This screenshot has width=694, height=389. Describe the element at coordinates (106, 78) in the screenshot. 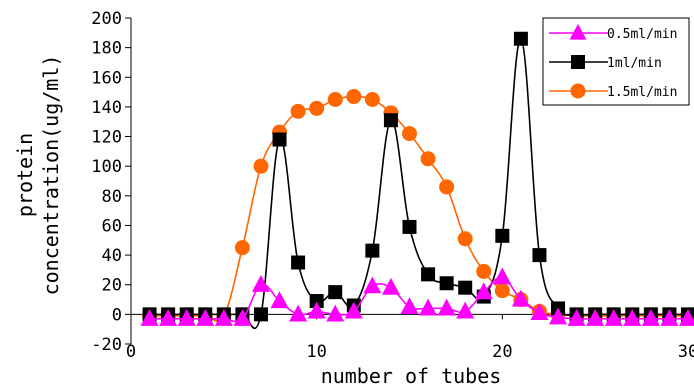

I see `y-tick-label: 160` at that location.